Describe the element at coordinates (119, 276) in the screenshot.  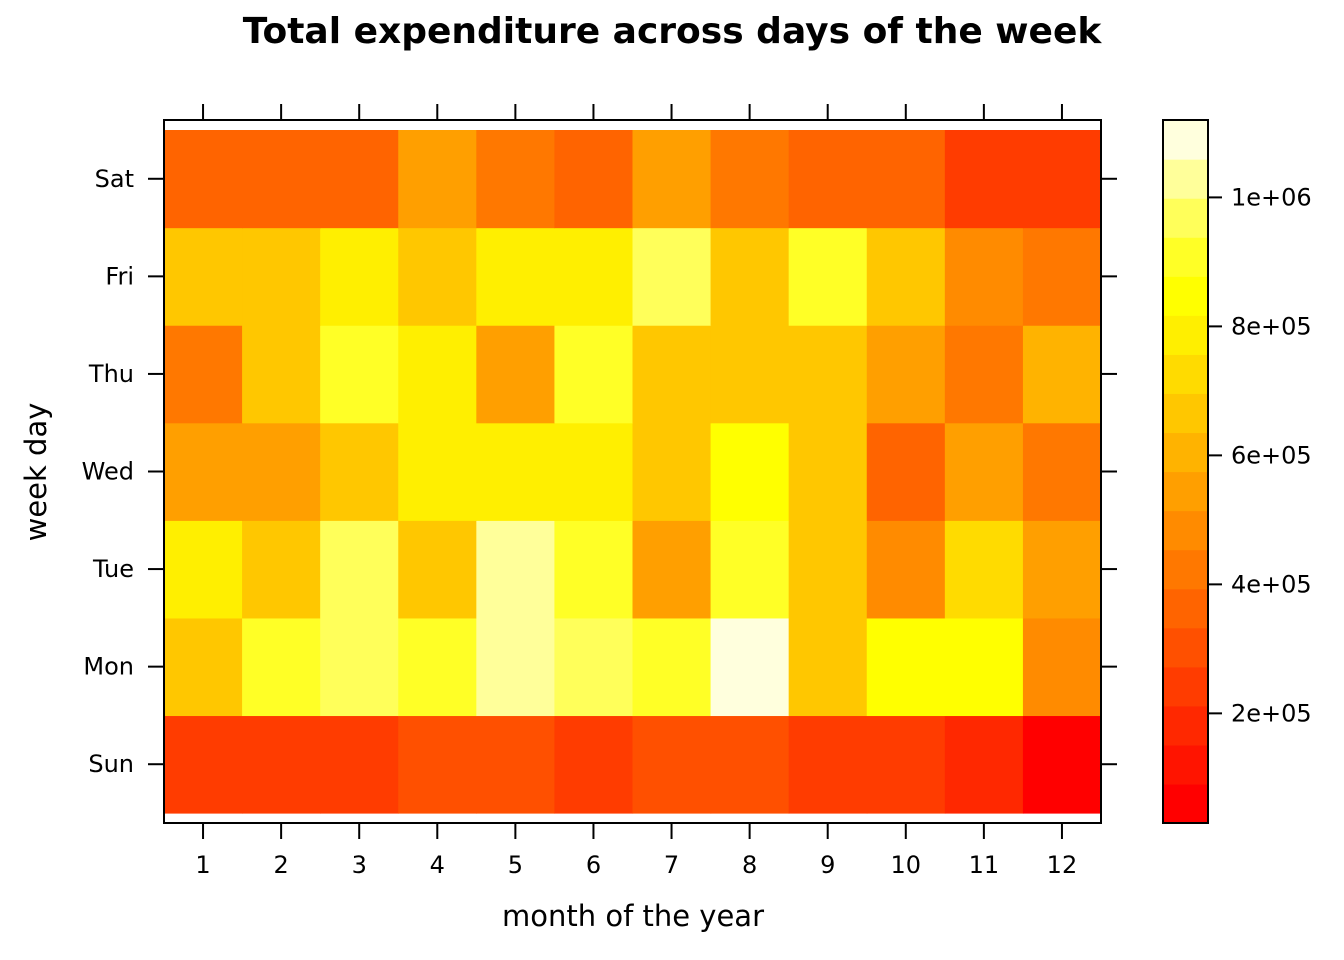
I see `y-tick-label: Fri` at that location.